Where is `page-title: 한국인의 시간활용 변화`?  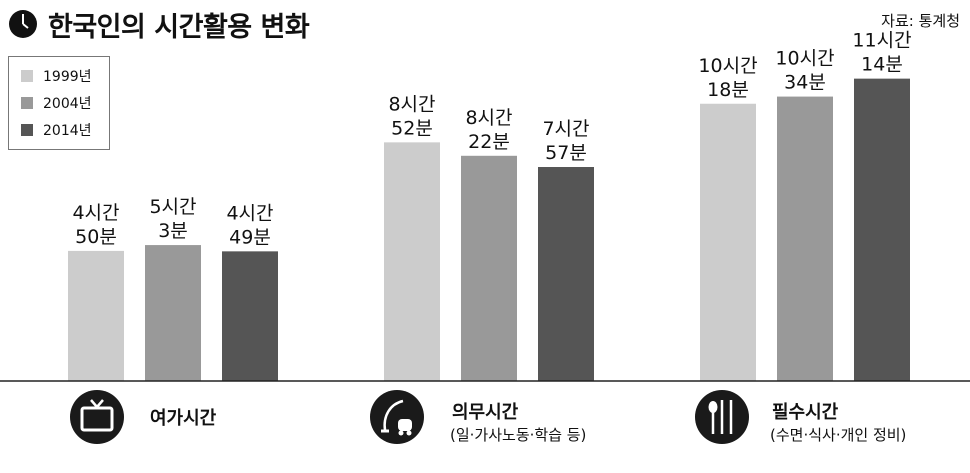 page-title: 한국인의 시간활용 변화 is located at coordinates (179, 27).